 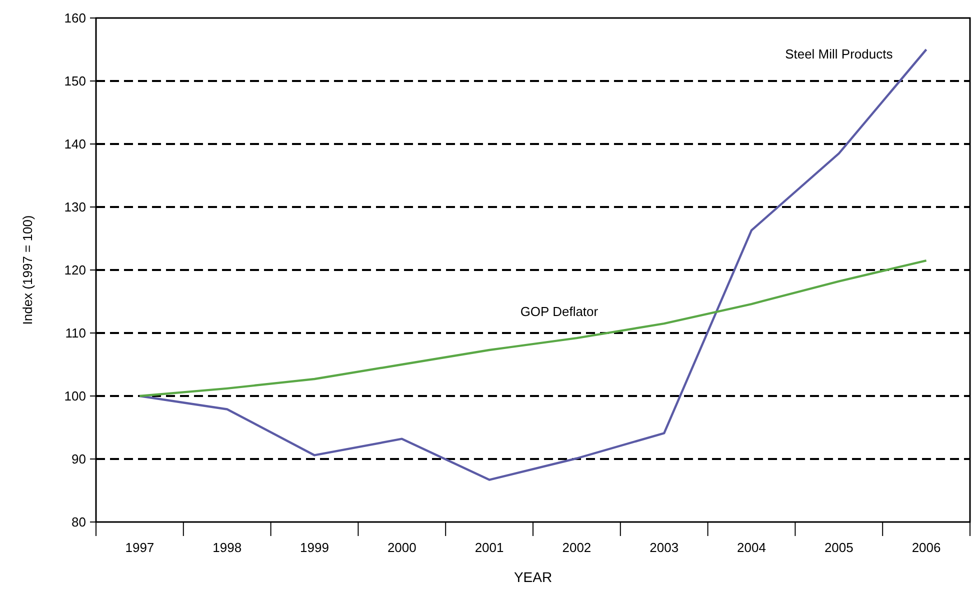 I want to click on y-tick-label: 110, so click(x=75, y=333).